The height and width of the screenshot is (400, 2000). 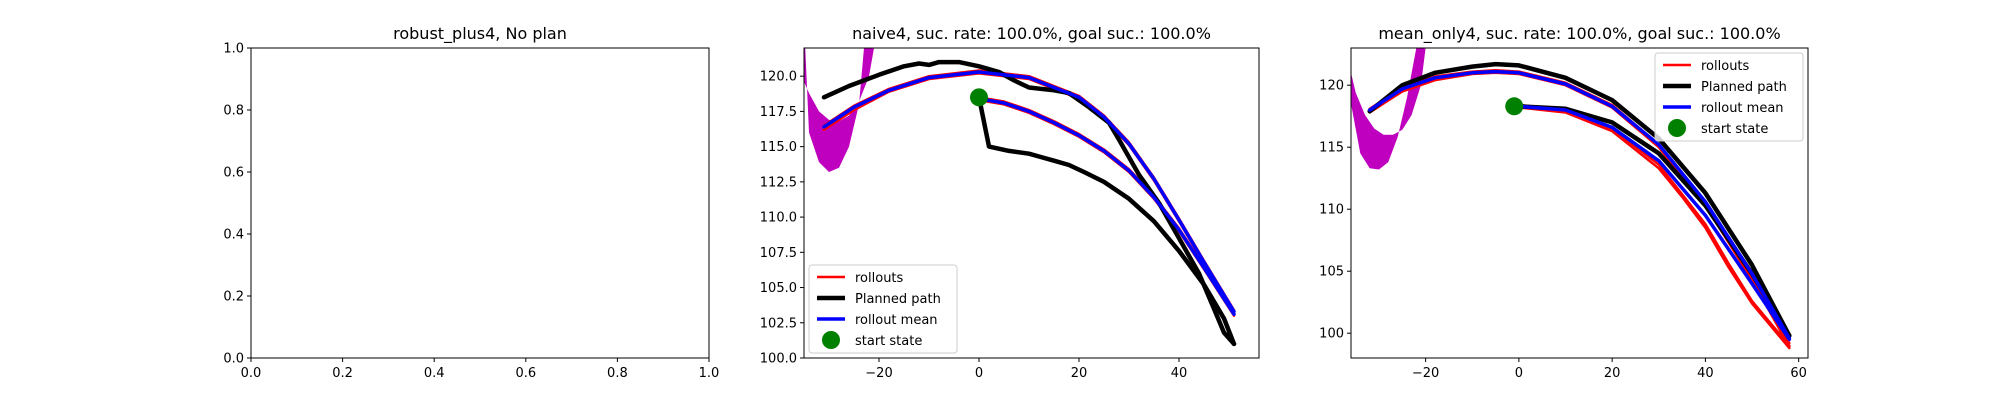 I want to click on y-tick-label: 110, so click(x=1331, y=210).